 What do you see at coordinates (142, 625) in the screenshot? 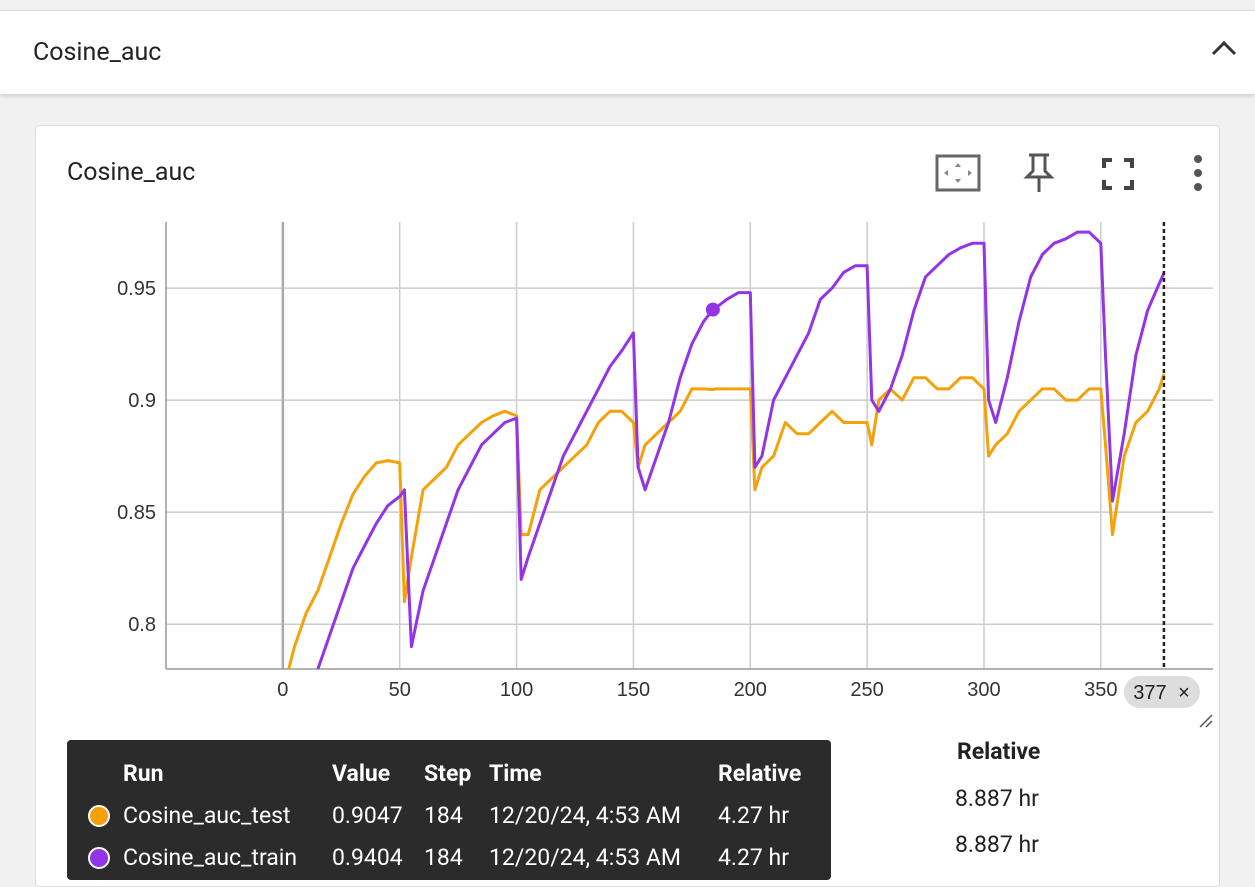
I see `y-tick-label: 0.8` at bounding box center [142, 625].